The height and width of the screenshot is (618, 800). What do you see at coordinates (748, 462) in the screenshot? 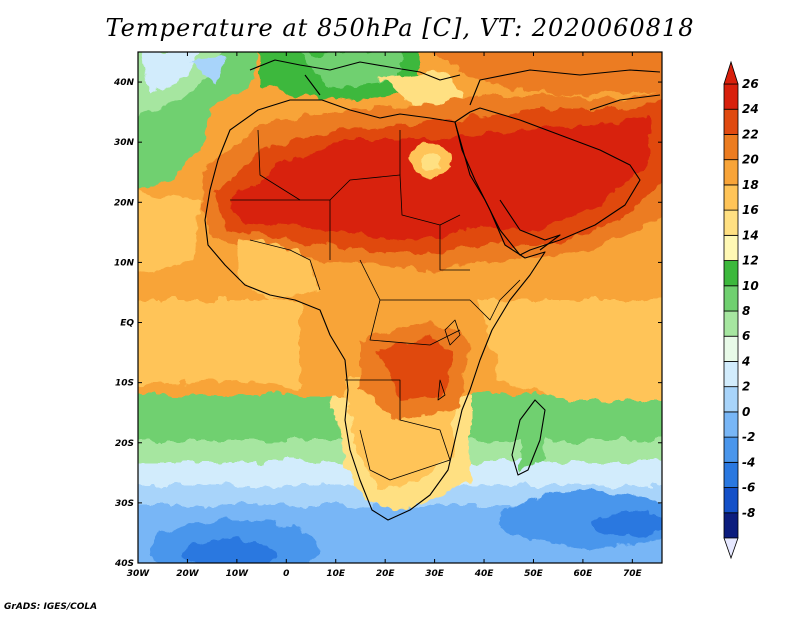
I see `colorbar-label: -4` at bounding box center [748, 462].